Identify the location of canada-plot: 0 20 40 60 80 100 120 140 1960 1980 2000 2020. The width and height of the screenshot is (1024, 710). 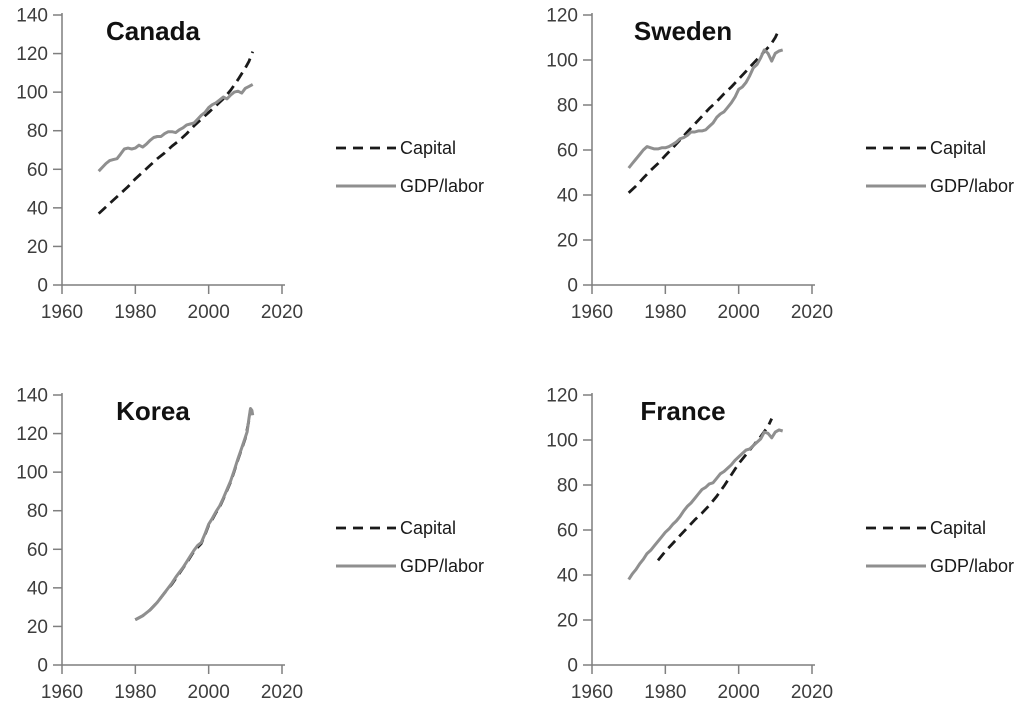
(159, 165).